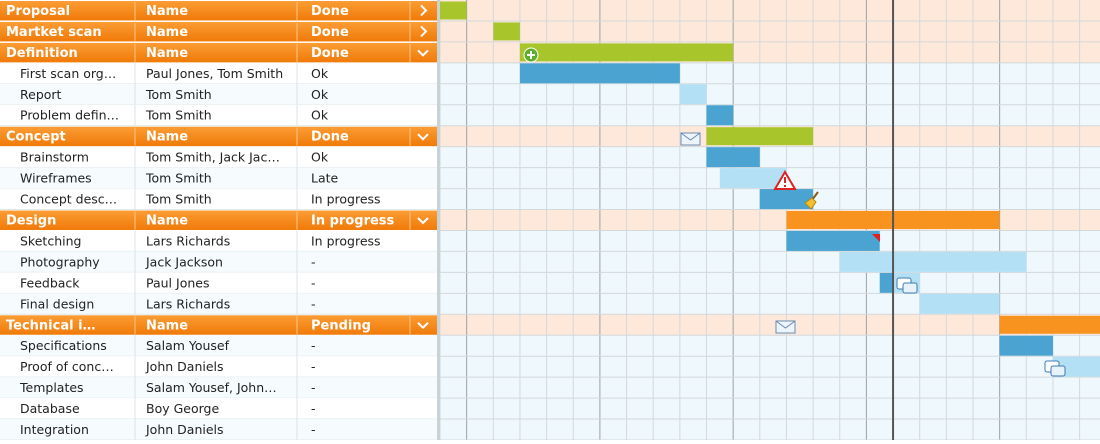 The height and width of the screenshot is (444, 1100). I want to click on task-name: Wireframes, so click(56, 178).